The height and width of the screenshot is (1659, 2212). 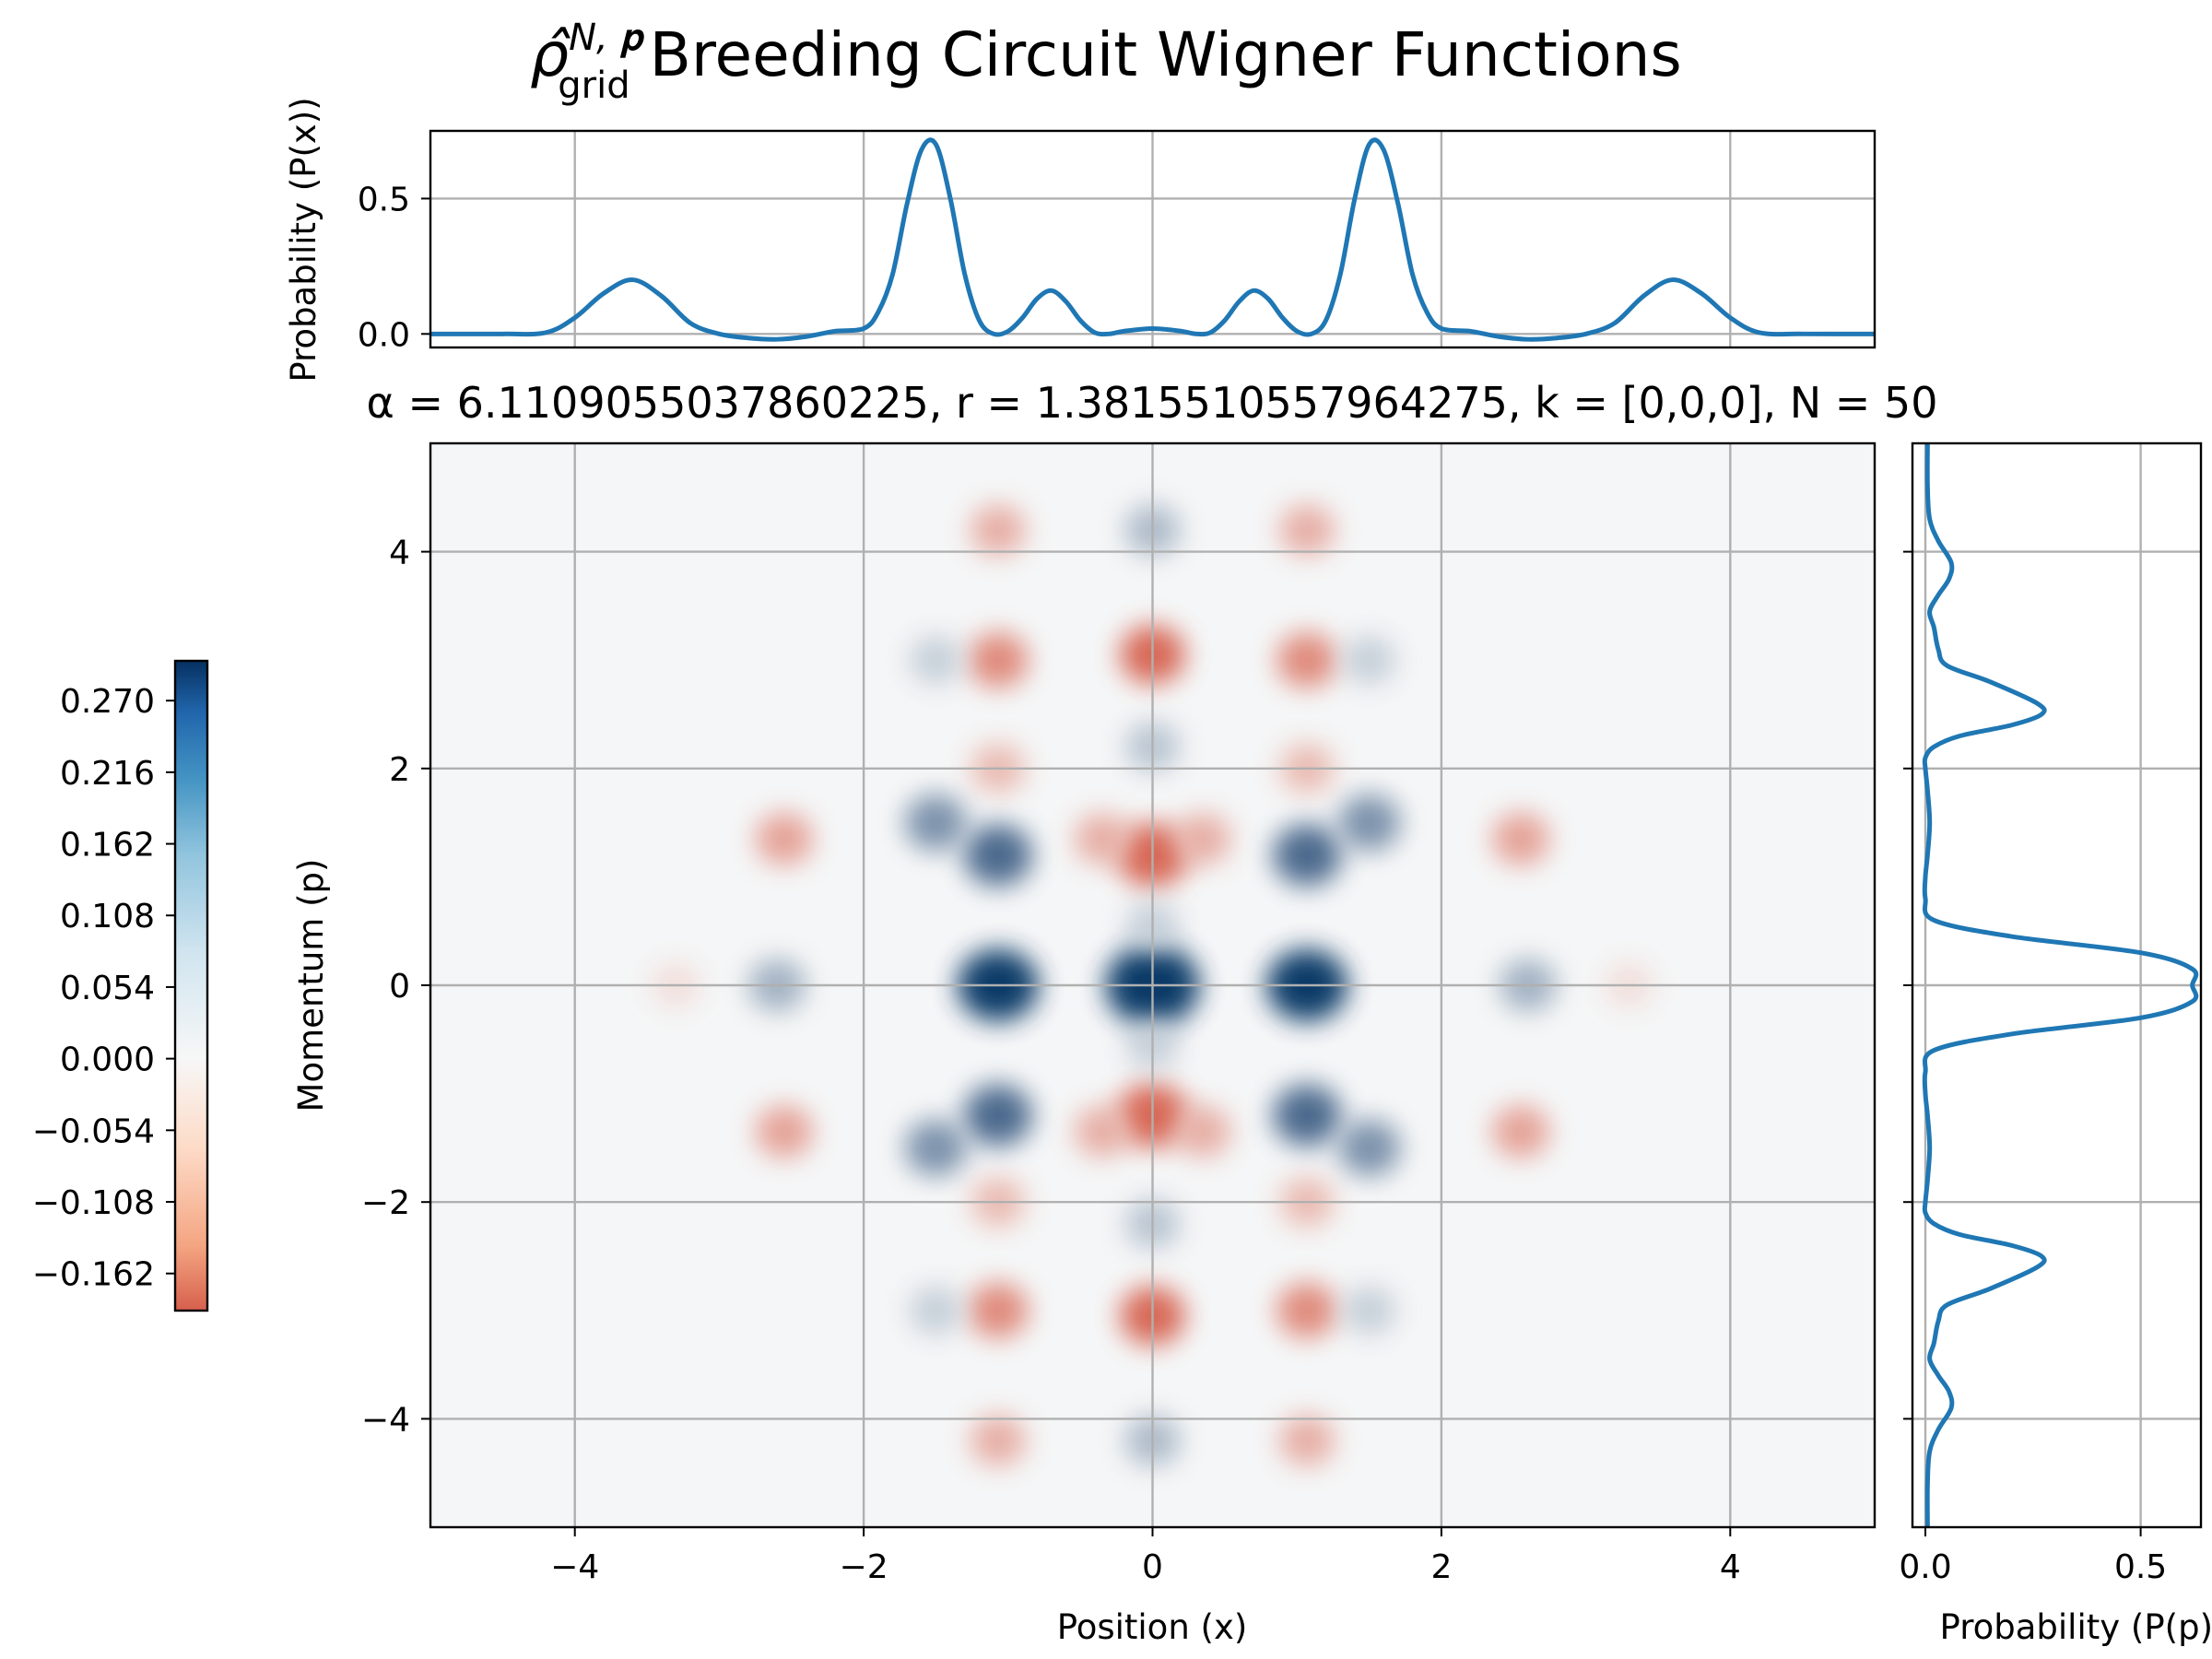 I want to click on main-xtick-label: 4, so click(x=1730, y=1567).